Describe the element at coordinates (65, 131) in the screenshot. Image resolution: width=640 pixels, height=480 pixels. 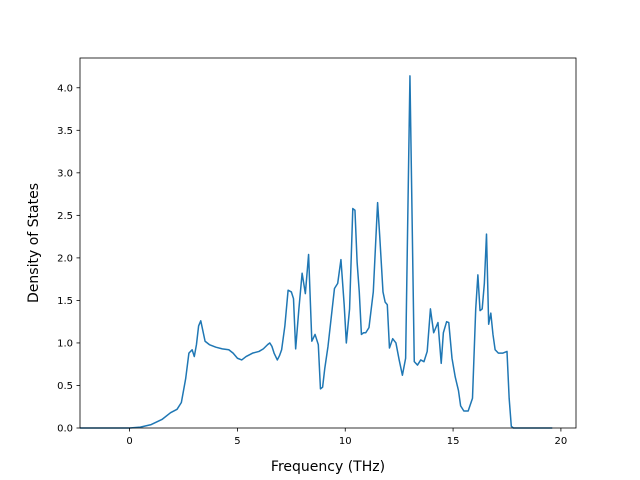
I see `y-tick-label: 3.5` at that location.